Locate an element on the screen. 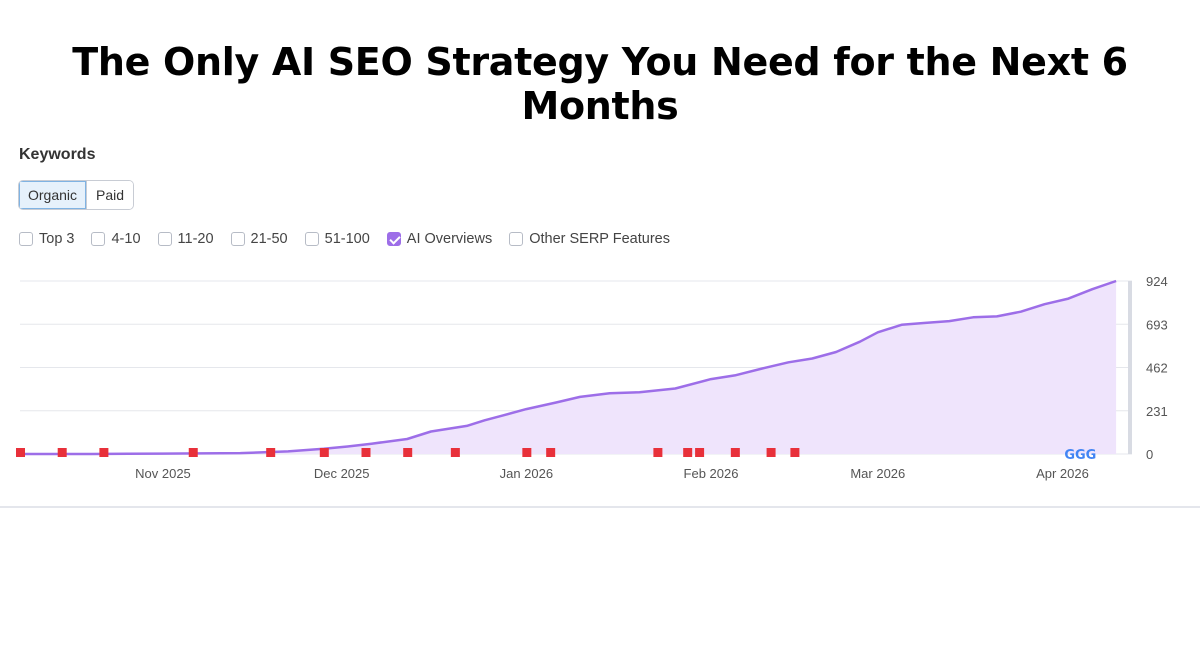  filter-ai-overviews: AI Overviews is located at coordinates (439, 239).